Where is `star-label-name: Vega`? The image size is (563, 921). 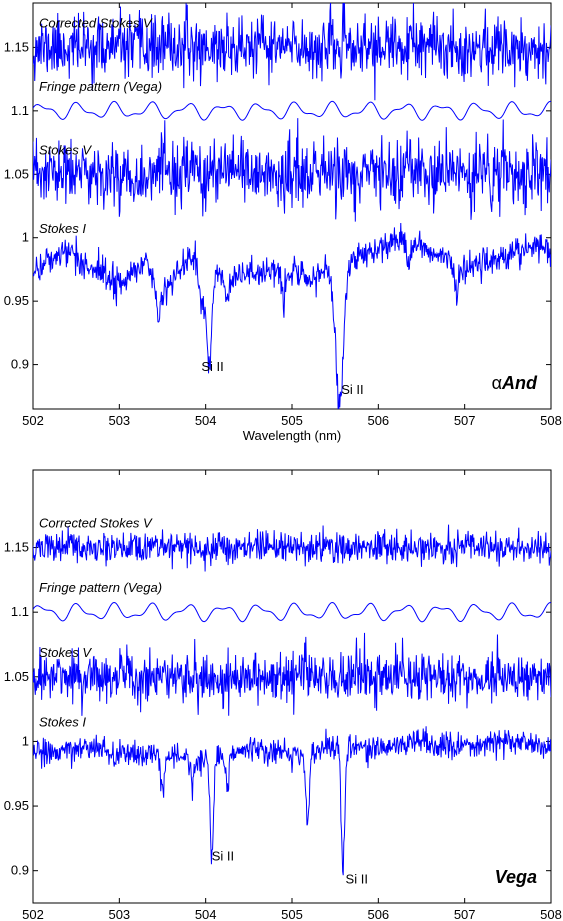
star-label-name: Vega is located at coordinates (516, 877).